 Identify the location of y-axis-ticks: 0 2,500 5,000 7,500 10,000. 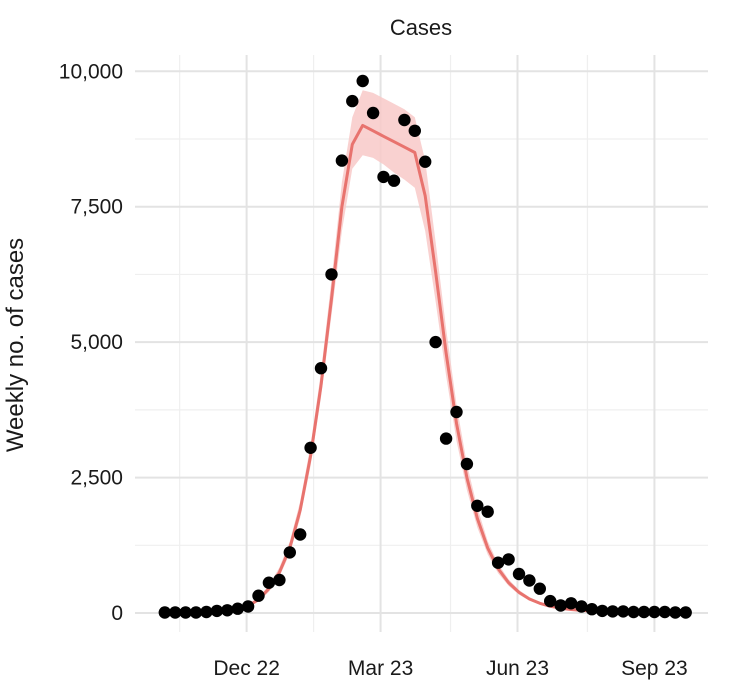
(91, 342).